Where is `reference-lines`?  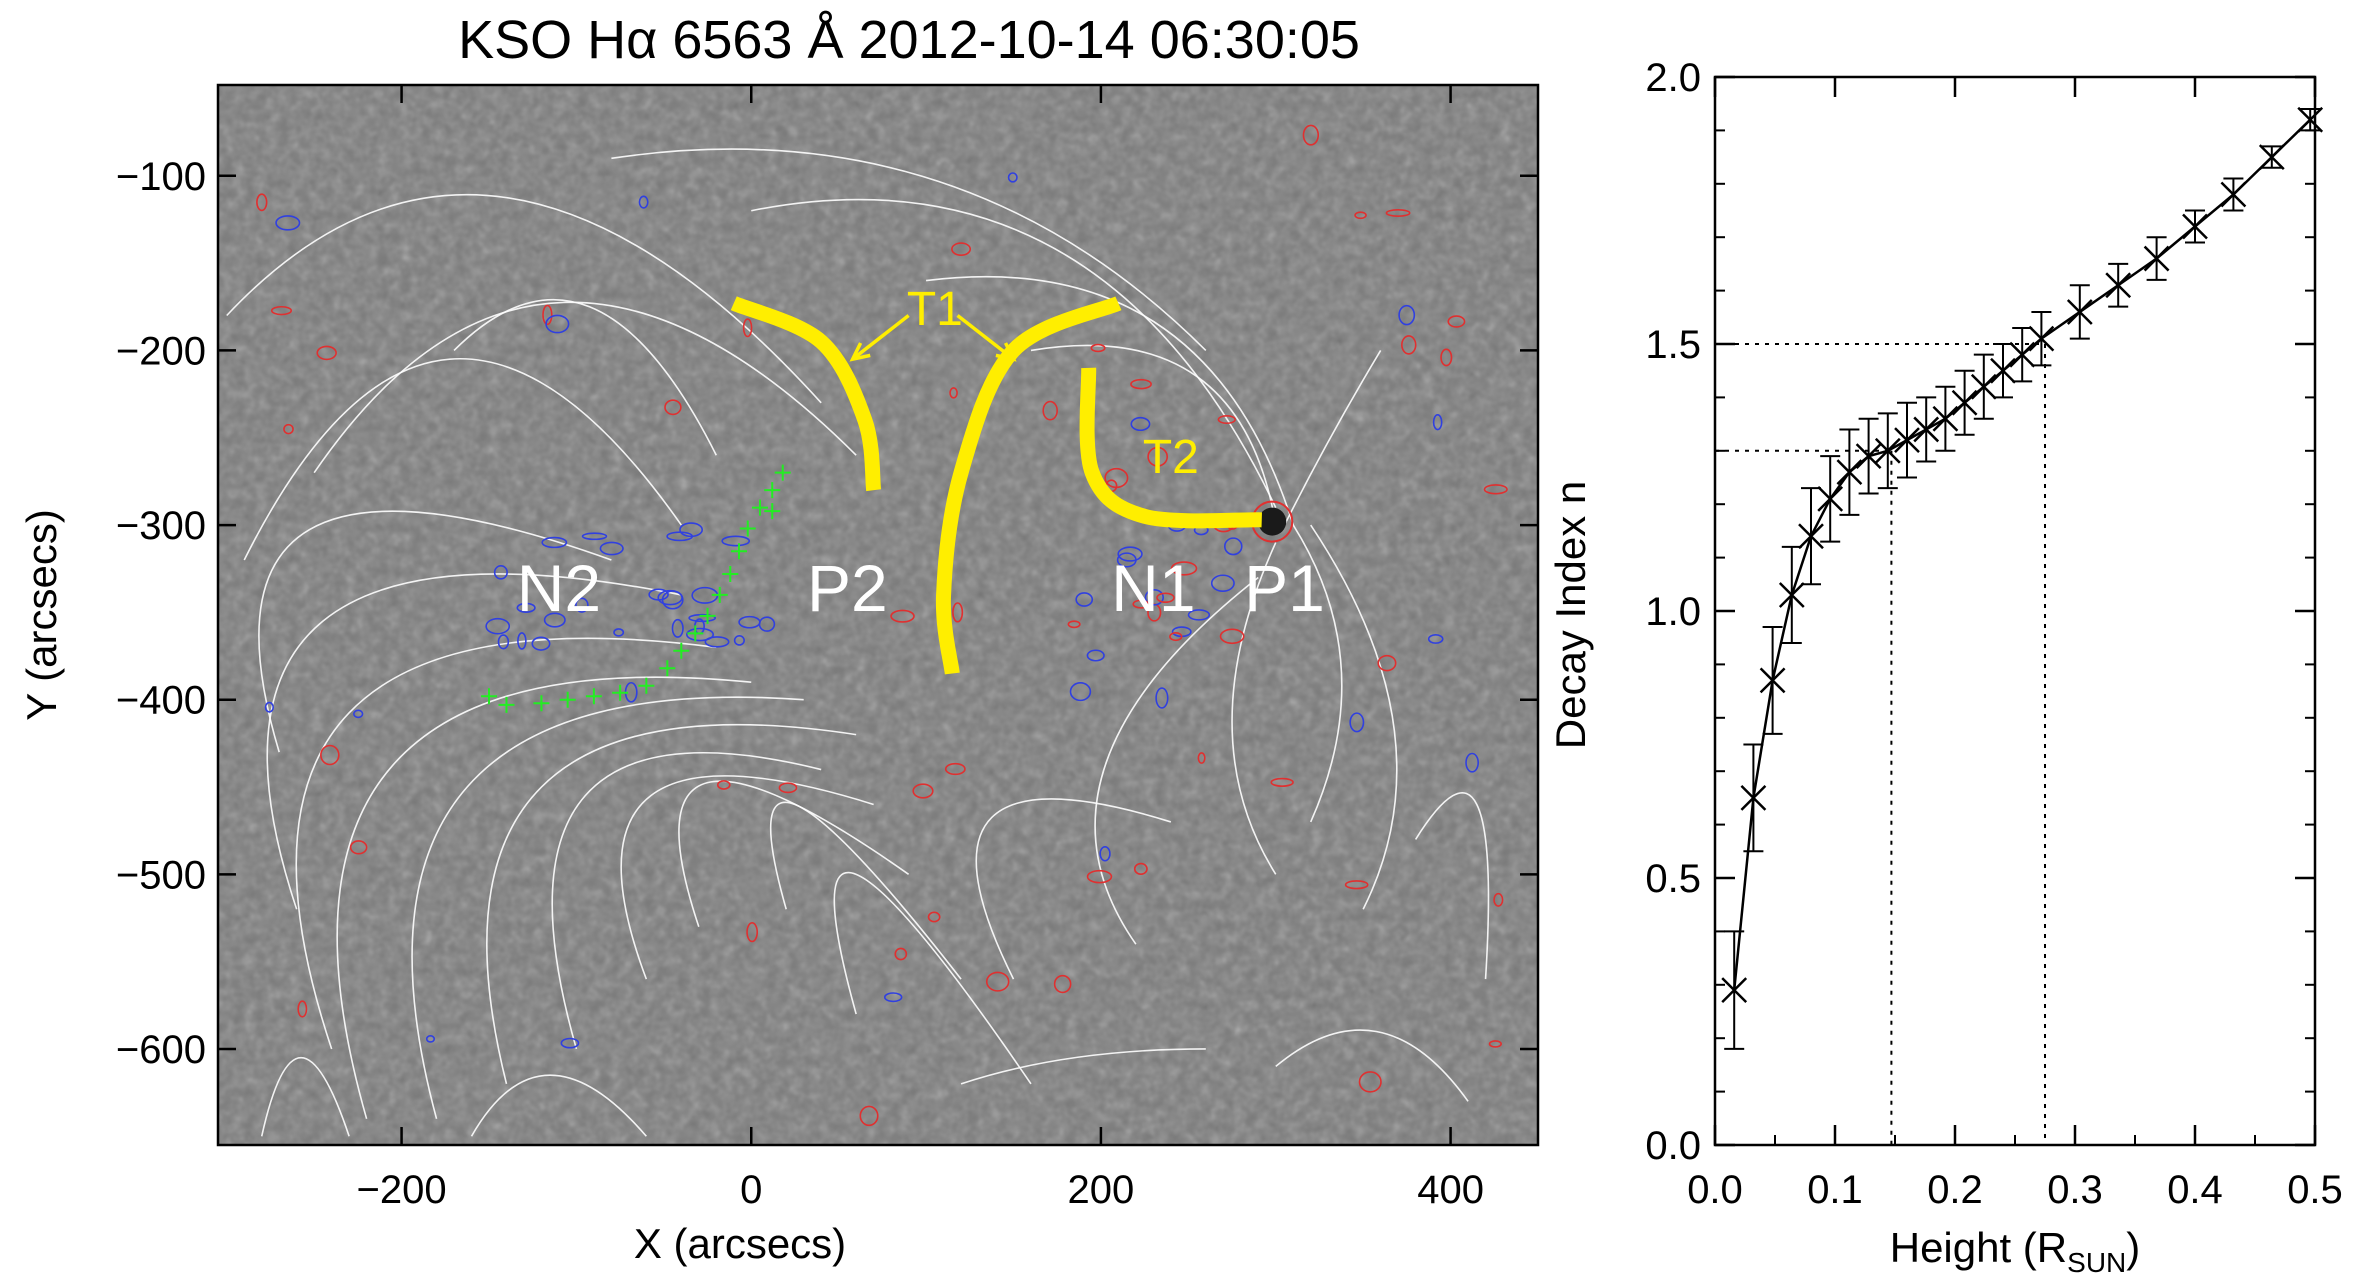 reference-lines is located at coordinates (1880, 744).